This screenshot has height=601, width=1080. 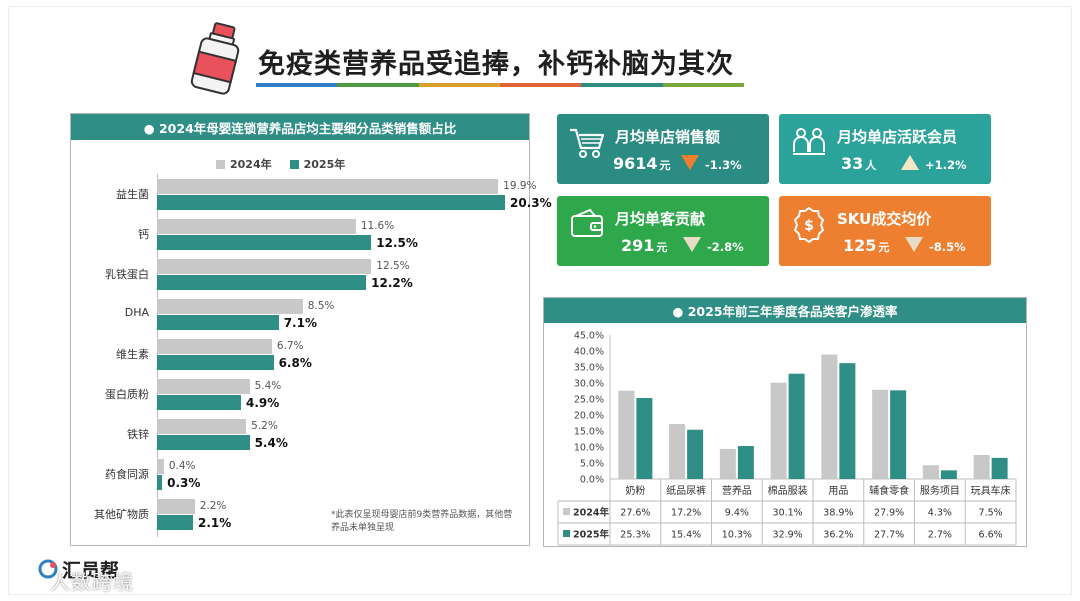 I want to click on logo-mark-icon, so click(x=48, y=569).